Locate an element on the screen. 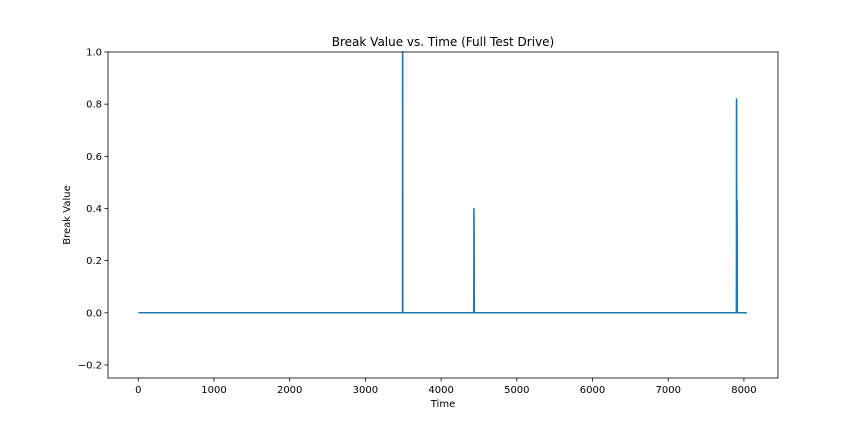 This screenshot has height=432, width=864. x-tick-label: 3000 is located at coordinates (365, 390).